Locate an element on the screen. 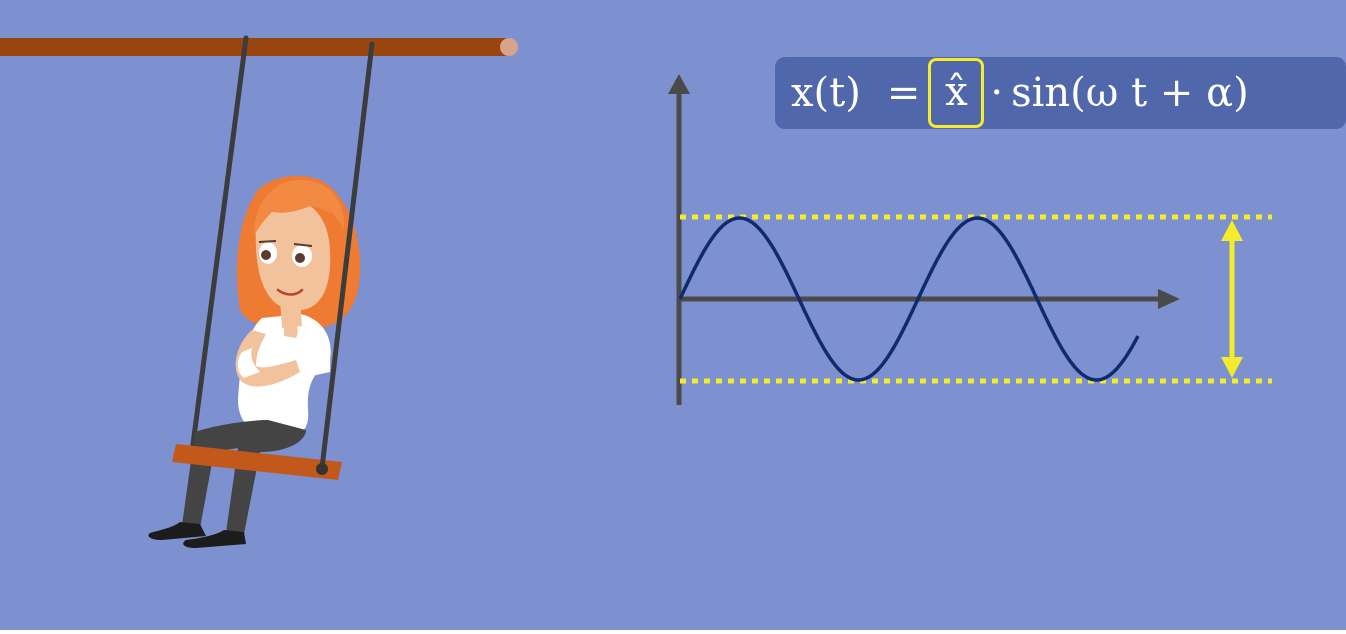 Image resolution: width=1346 pixels, height=634 pixels. formula: x(t) = x̂ · sin(ω t + α) is located at coordinates (1060, 93).